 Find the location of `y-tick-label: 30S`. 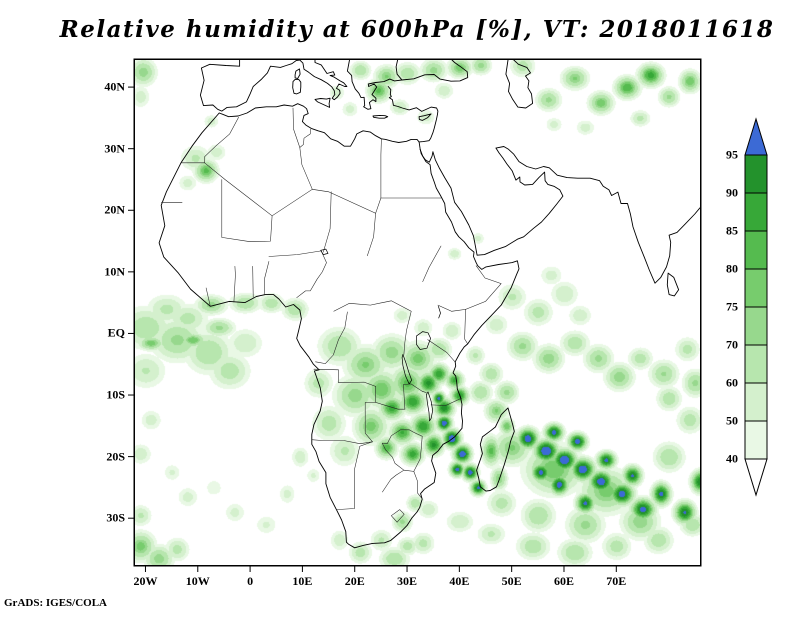

y-tick-label: 30S is located at coordinates (115, 517).